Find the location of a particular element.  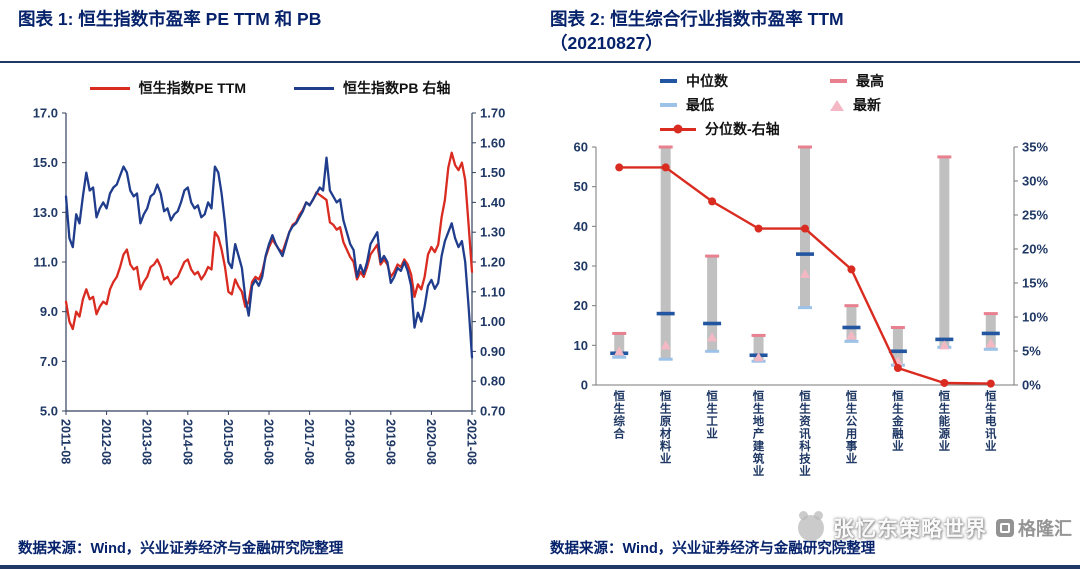

figure1-source: 数据来源：Wind，兴业证券经济与金融研究院整理 is located at coordinates (181, 549).